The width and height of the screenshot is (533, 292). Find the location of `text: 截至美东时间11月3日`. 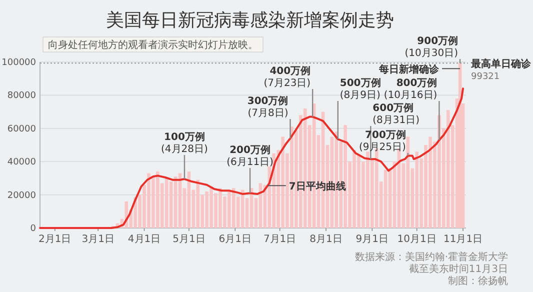

text: 截至美东时间11月3日 is located at coordinates (458, 269).